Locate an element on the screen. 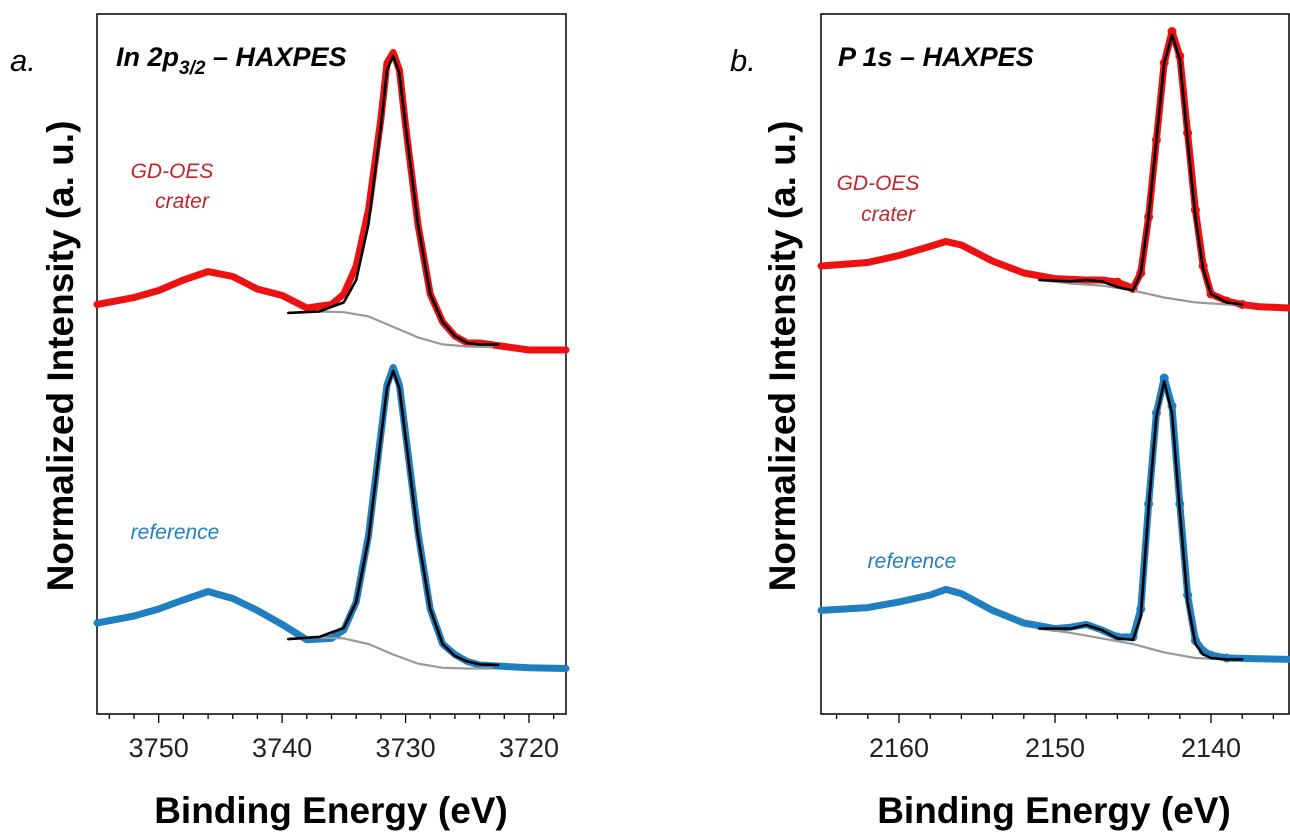 This screenshot has height=834, width=1290. panel-a-title-sub: 3/2 is located at coordinates (192, 68).